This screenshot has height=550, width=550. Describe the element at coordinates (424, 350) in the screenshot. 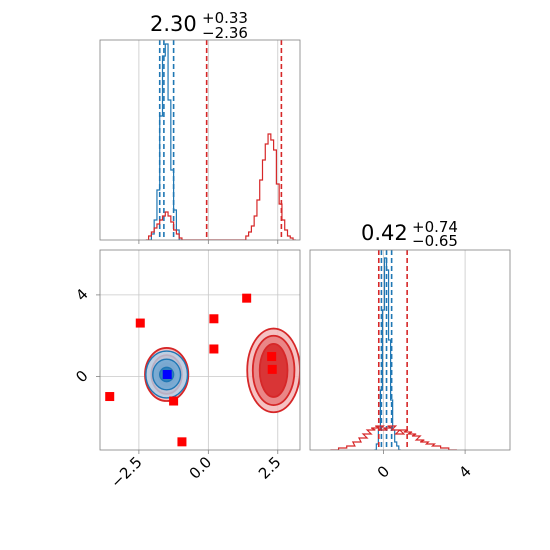

I see `param2-histogram-grid` at that location.